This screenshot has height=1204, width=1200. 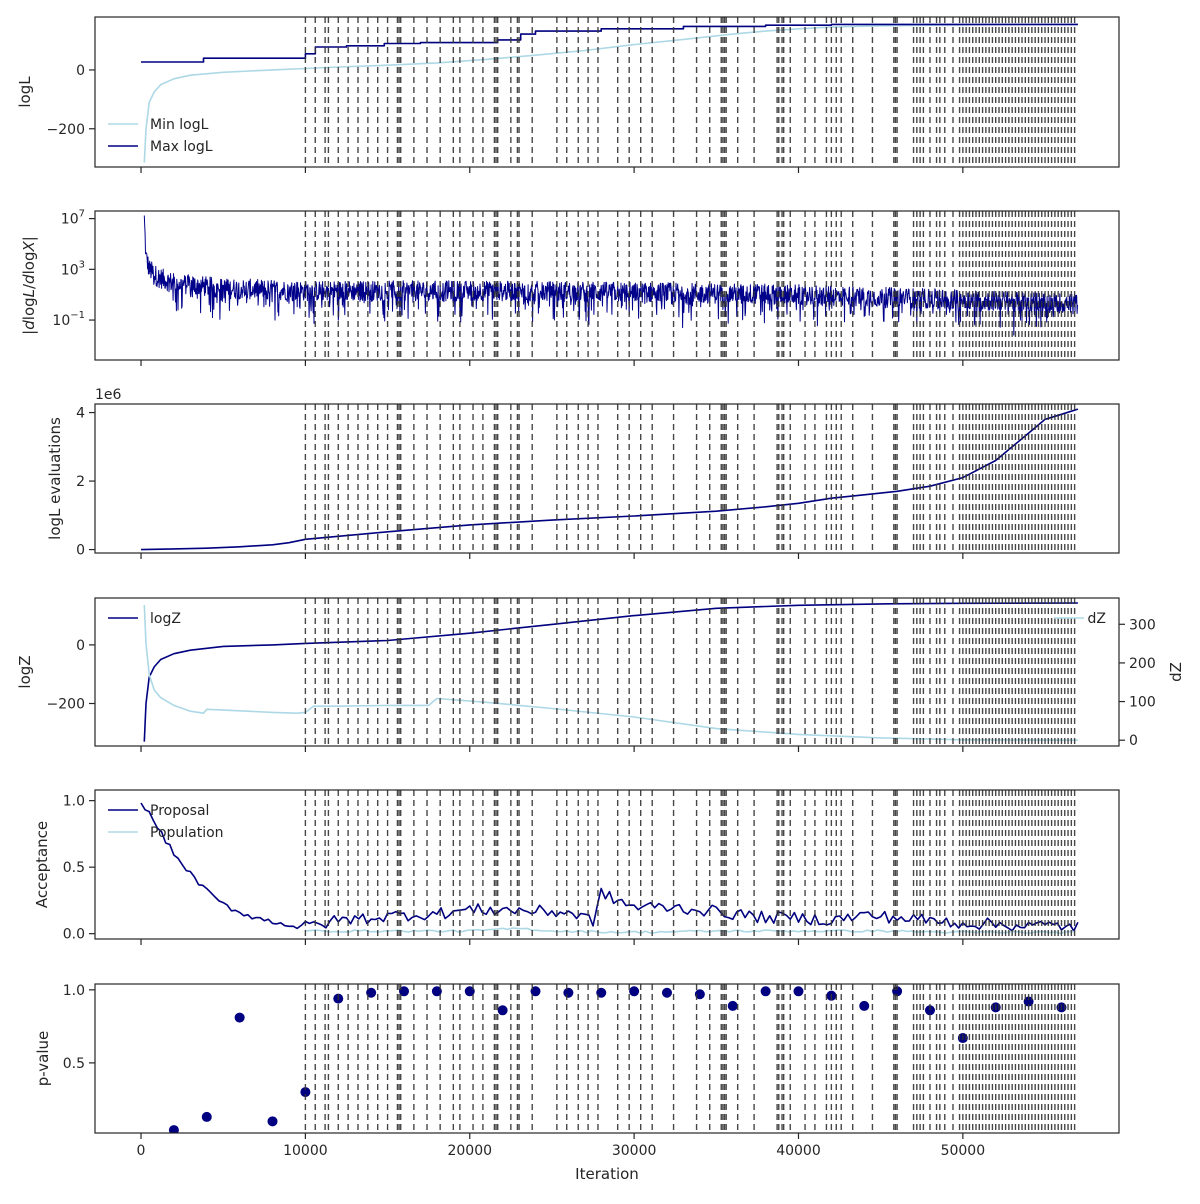 I want to click on y-axis-label: logL, so click(x=25, y=92).